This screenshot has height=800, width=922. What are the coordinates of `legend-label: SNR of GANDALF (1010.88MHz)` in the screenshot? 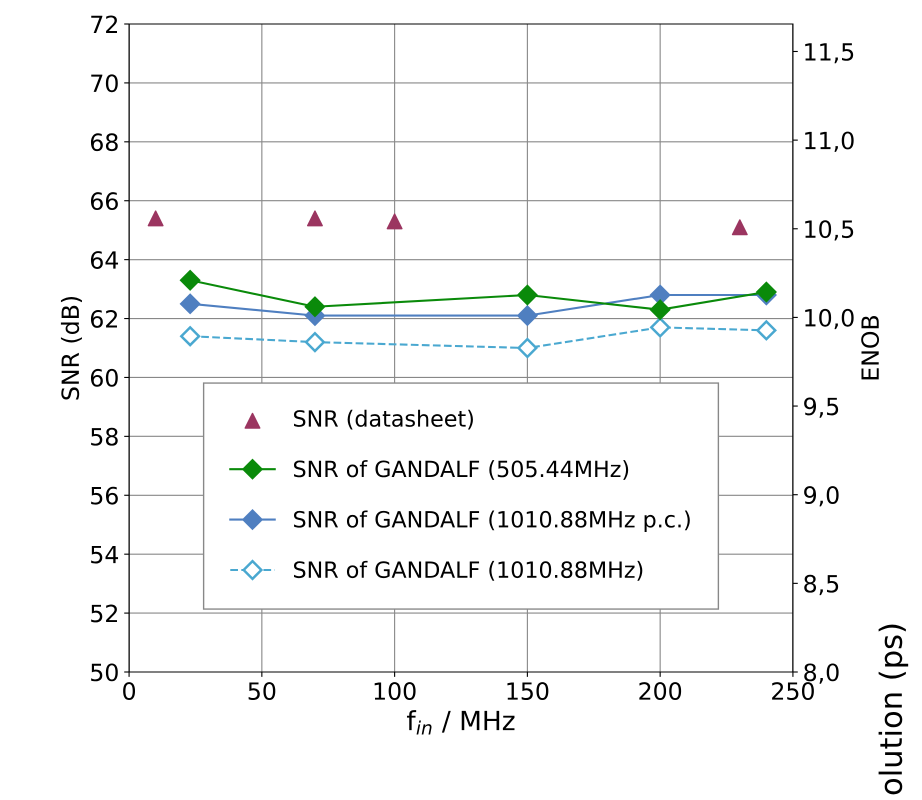 It's located at (468, 570).